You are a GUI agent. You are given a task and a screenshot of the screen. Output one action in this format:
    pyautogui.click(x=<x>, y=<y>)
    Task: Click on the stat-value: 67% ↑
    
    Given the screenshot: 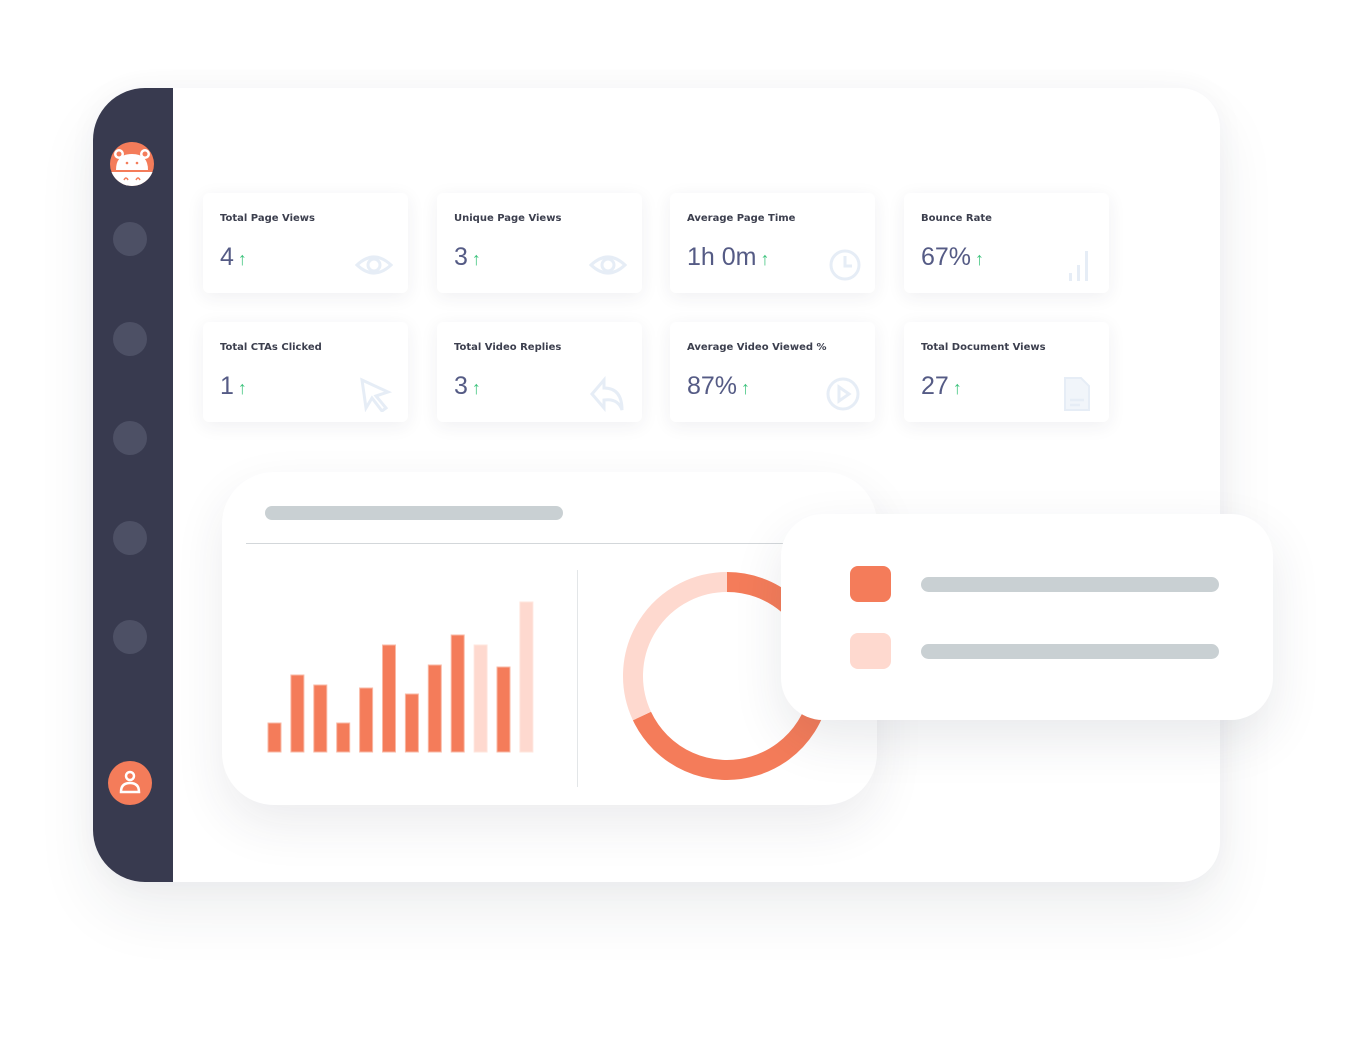 What is the action you would take?
    pyautogui.click(x=952, y=257)
    